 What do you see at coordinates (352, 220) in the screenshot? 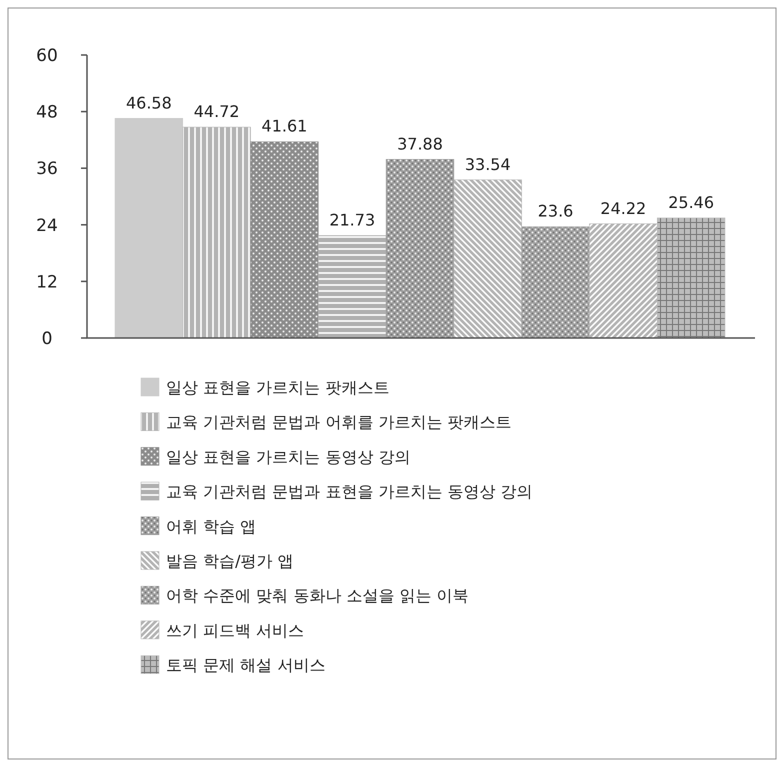
I see `data-label: 21.73` at bounding box center [352, 220].